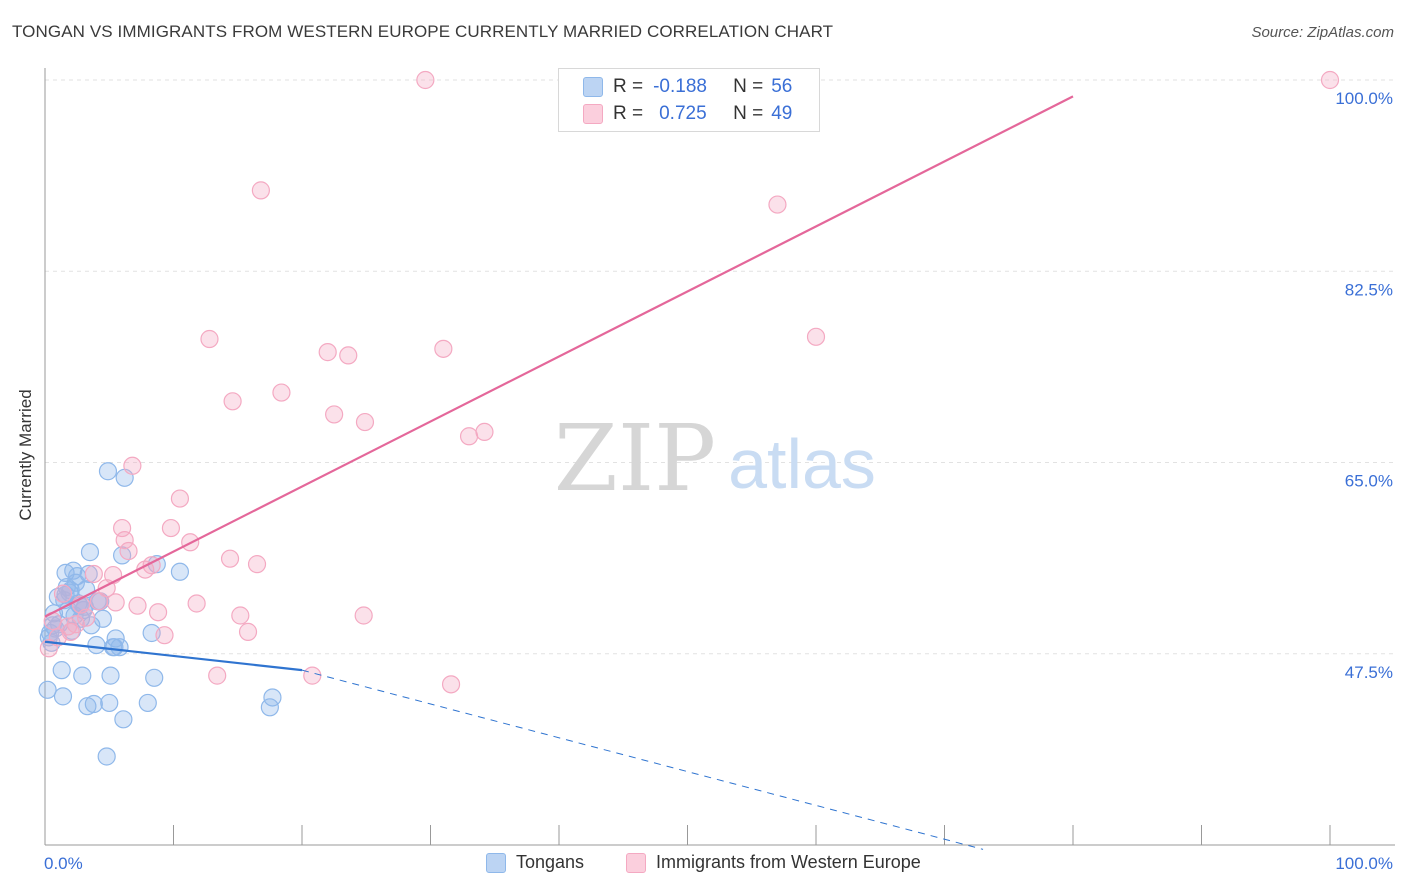 The height and width of the screenshot is (892, 1406). I want to click on immigrants-legend-swatch, so click(636, 862).